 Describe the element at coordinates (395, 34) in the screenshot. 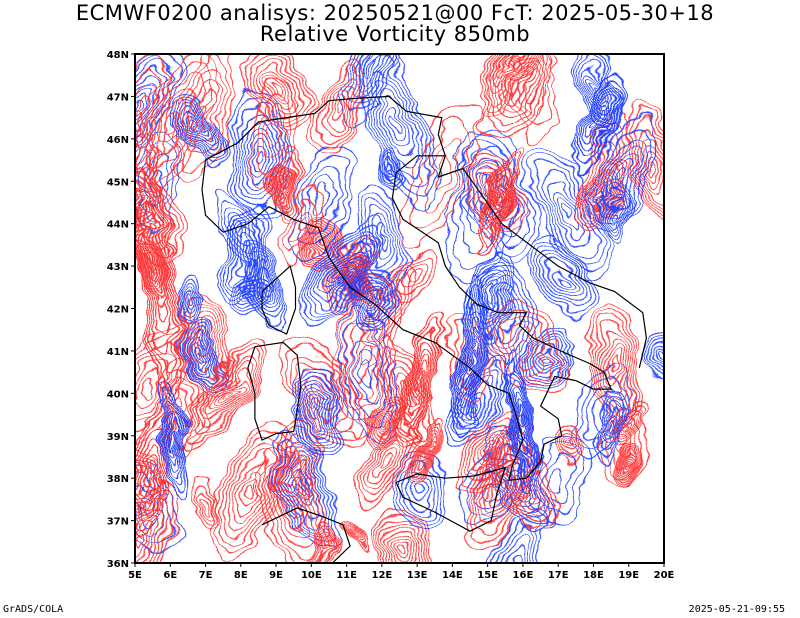

I see `chart-subtitle: Relative Vorticity 850mb` at that location.